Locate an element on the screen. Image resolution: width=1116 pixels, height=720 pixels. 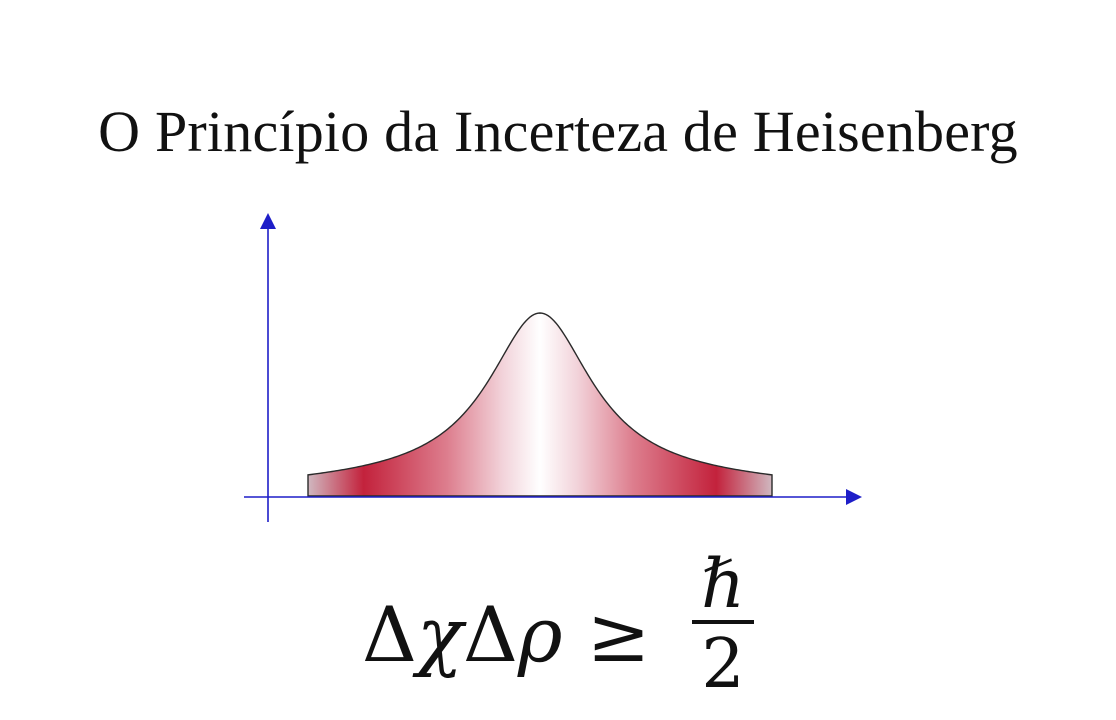
geq-symbol: ≥ is located at coordinates (618, 634).